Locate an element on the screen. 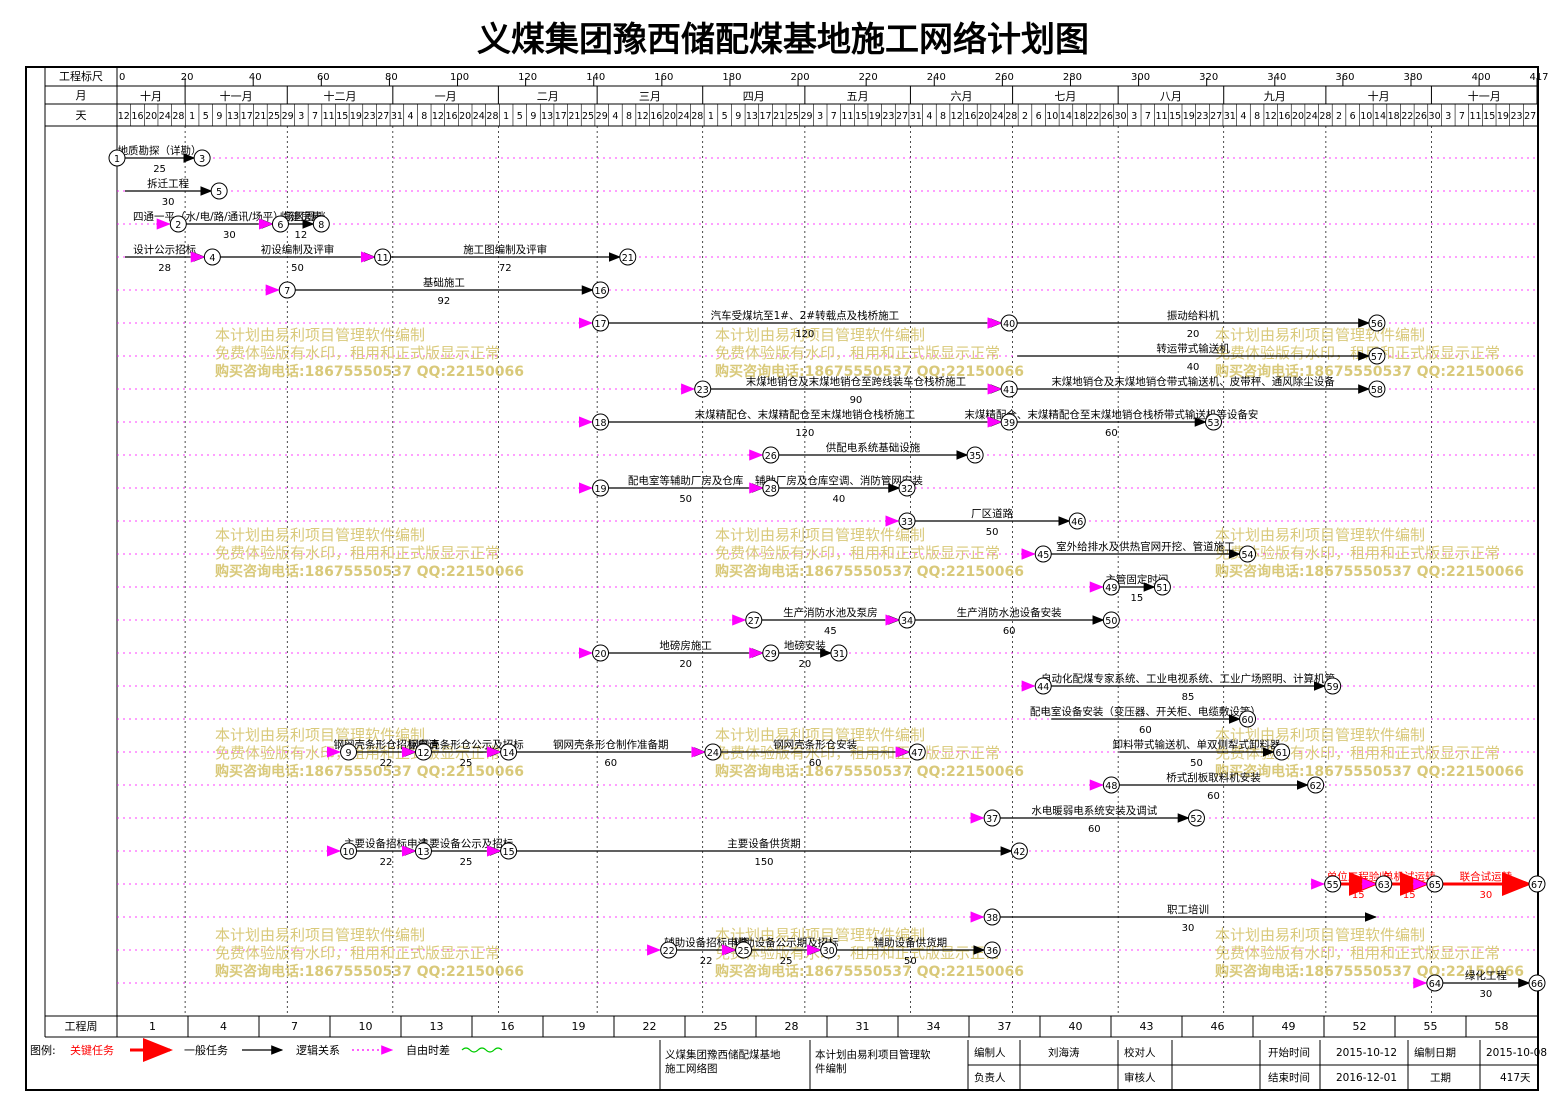 The height and width of the screenshot is (1095, 1566). task-name: 钢网壳条形仓制作准备期 is located at coordinates (611, 744).